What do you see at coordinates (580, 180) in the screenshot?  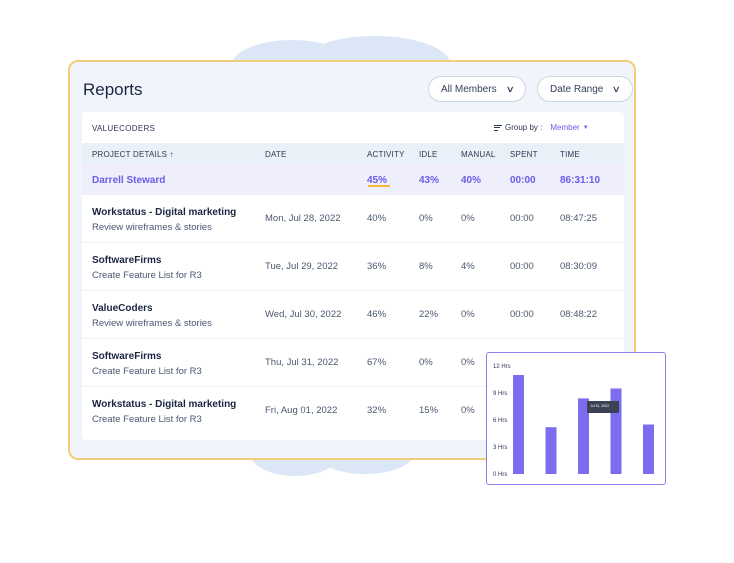 I see `member-time: 86:31:10` at bounding box center [580, 180].